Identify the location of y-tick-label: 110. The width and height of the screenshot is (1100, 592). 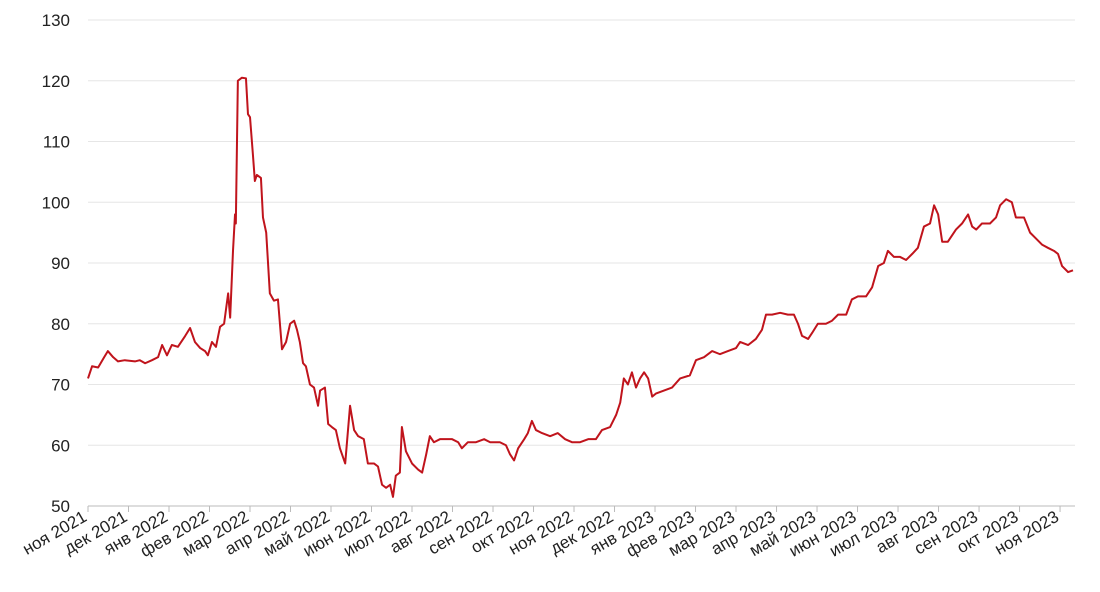
(56, 142).